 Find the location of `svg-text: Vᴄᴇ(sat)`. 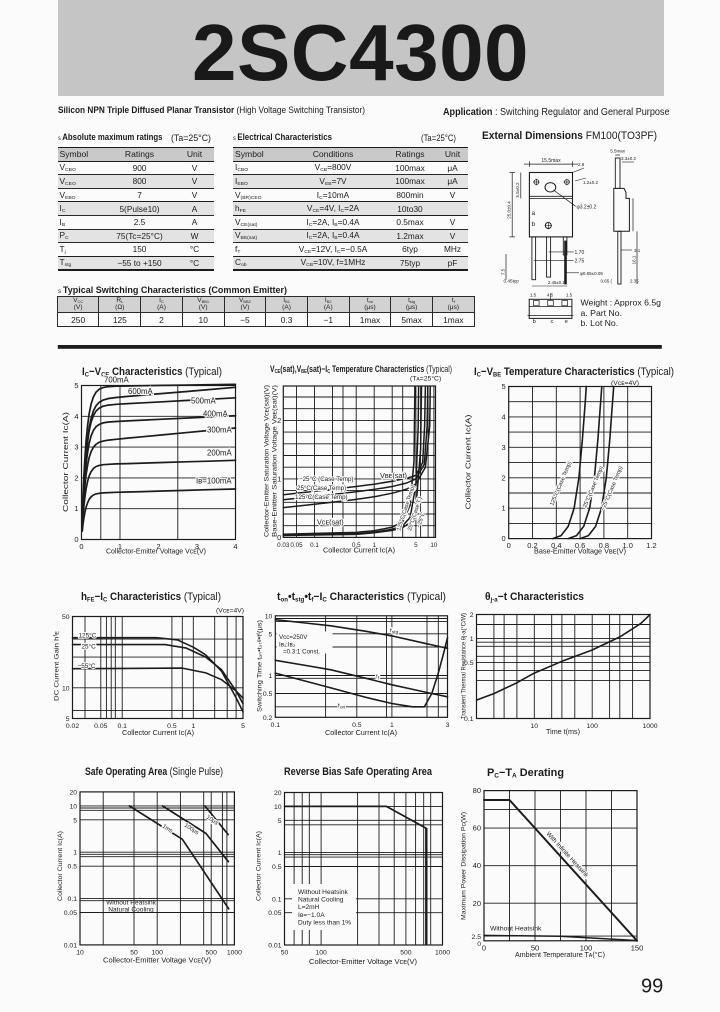

svg-text: Vᴄᴇ(sat) is located at coordinates (330, 522).